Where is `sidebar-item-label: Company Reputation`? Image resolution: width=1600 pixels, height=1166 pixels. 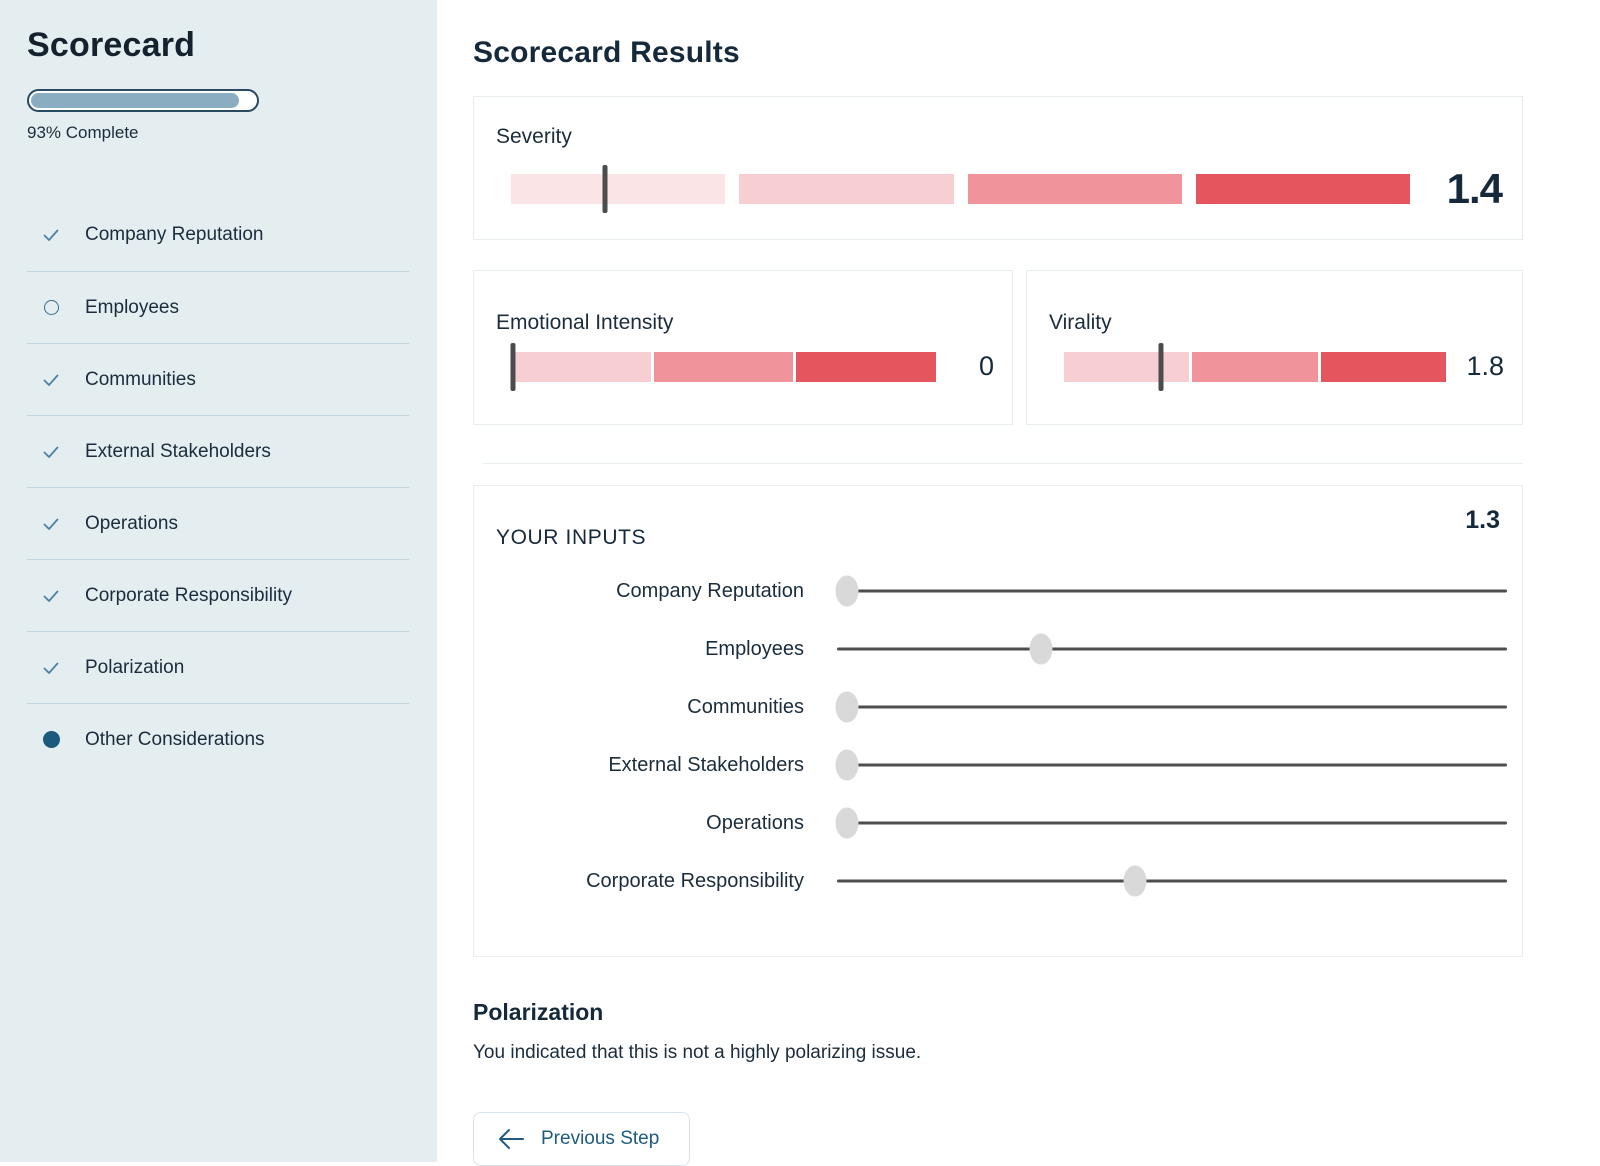 sidebar-item-label: Company Reputation is located at coordinates (174, 234).